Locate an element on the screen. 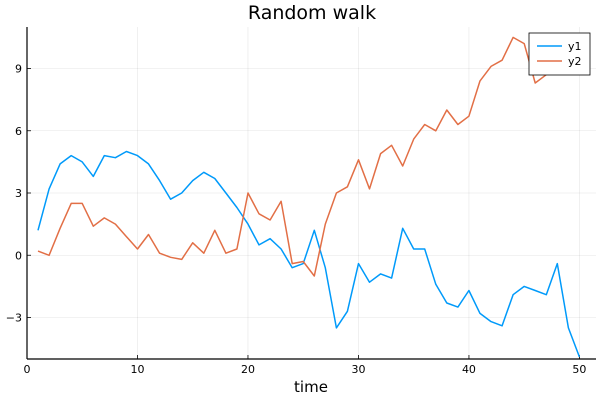 The image size is (600, 400). x-tick-label: 40 is located at coordinates (469, 369).